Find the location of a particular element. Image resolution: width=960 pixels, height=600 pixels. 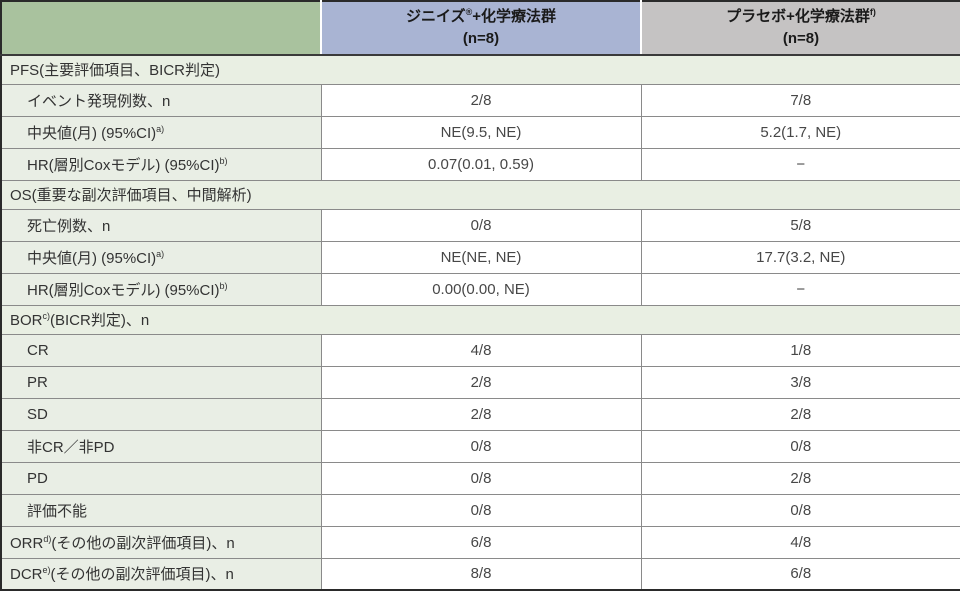

row-orr: ORRd)(その他の副次評価項目)、n 6/8 4/8 is located at coordinates (480, 542).